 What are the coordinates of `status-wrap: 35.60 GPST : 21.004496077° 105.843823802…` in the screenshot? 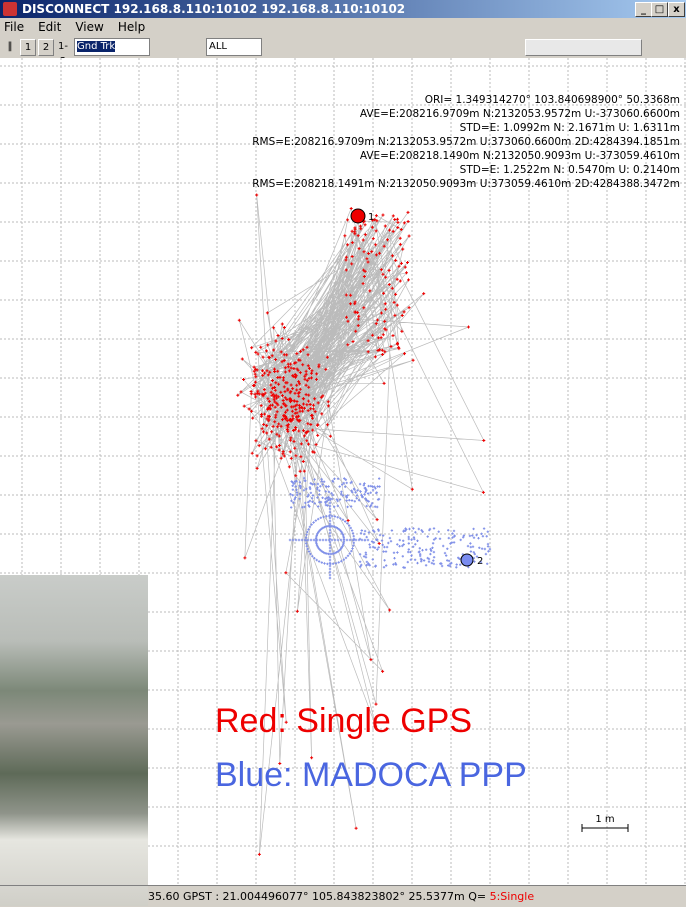 It's located at (341, 896).